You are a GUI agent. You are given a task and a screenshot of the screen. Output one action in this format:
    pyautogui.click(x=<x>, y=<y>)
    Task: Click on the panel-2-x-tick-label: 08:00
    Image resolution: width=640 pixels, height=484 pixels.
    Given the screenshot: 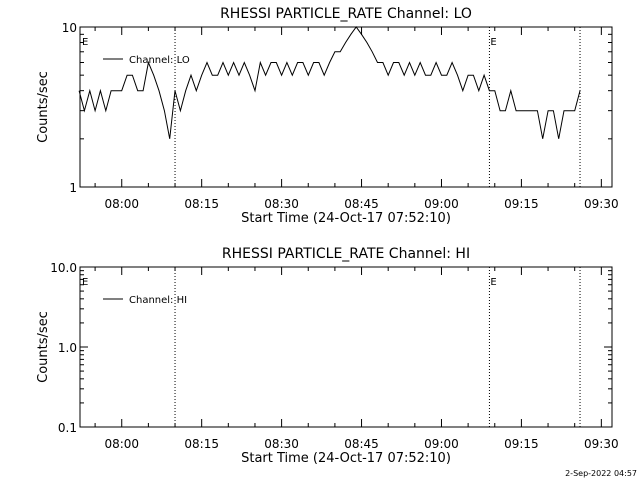 What is the action you would take?
    pyautogui.click(x=121, y=444)
    